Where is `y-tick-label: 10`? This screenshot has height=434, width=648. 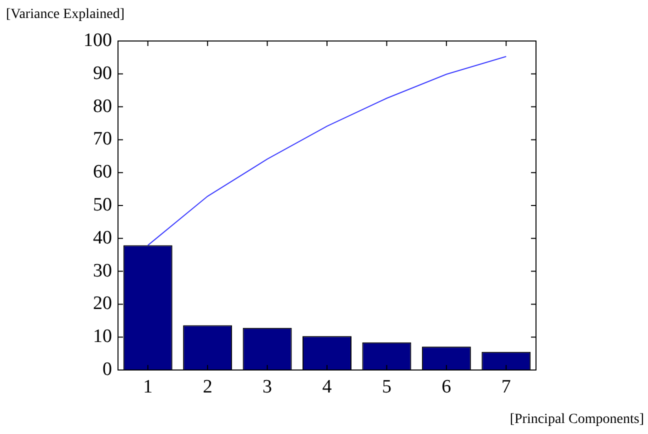 y-tick-label: 10 is located at coordinates (102, 337).